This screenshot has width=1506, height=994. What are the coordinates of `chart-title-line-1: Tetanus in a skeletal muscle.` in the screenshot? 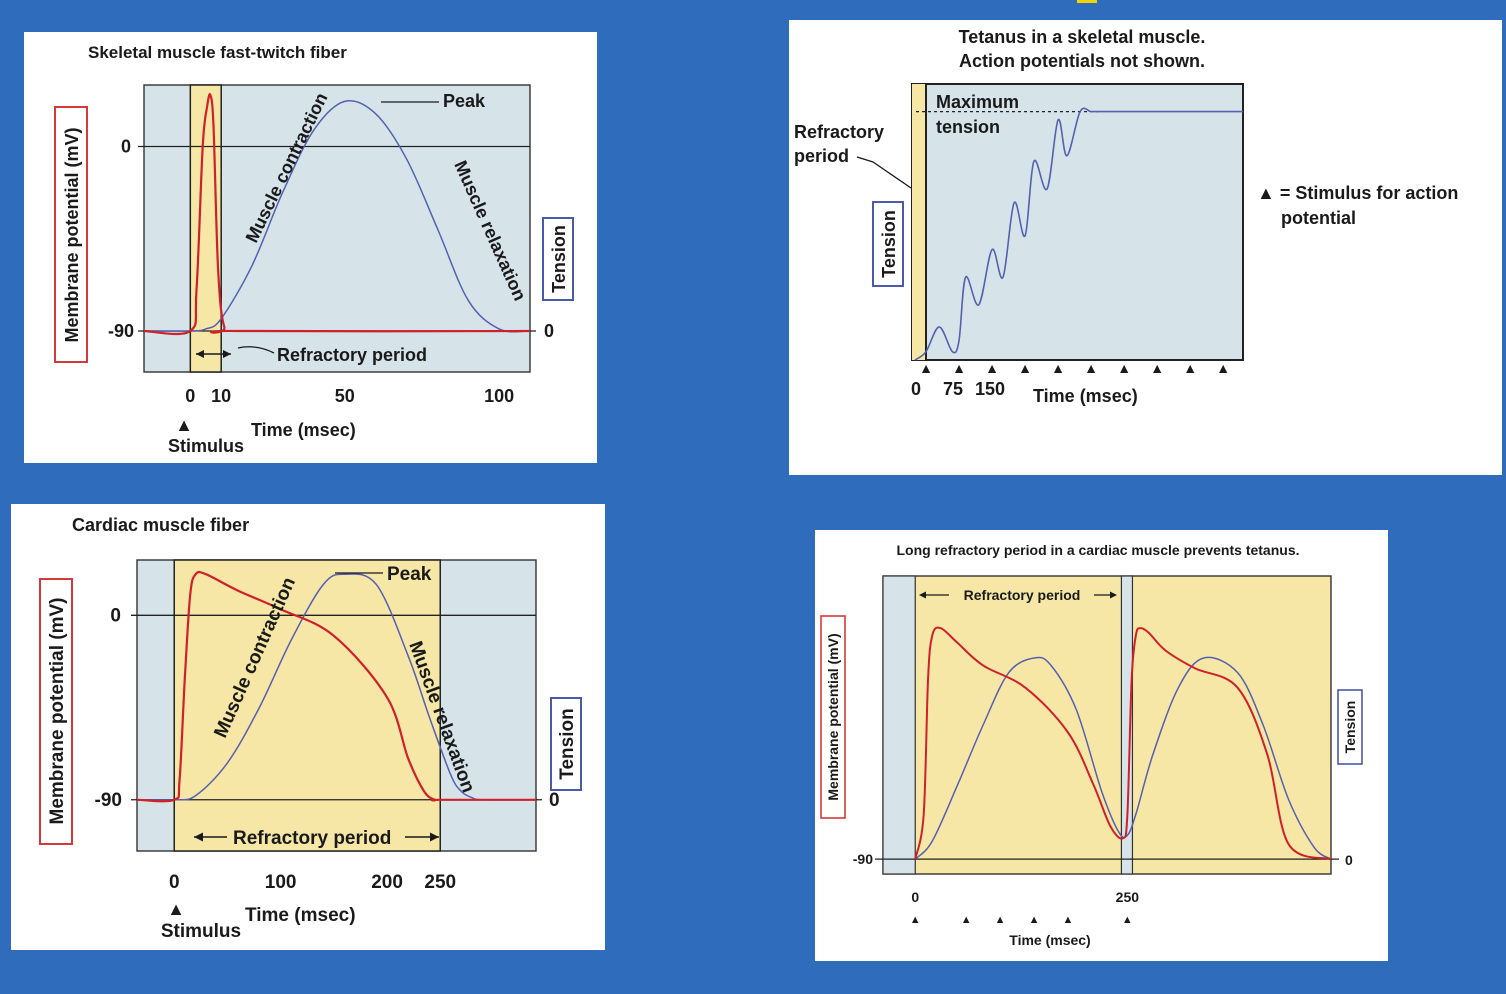 It's located at (1082, 37).